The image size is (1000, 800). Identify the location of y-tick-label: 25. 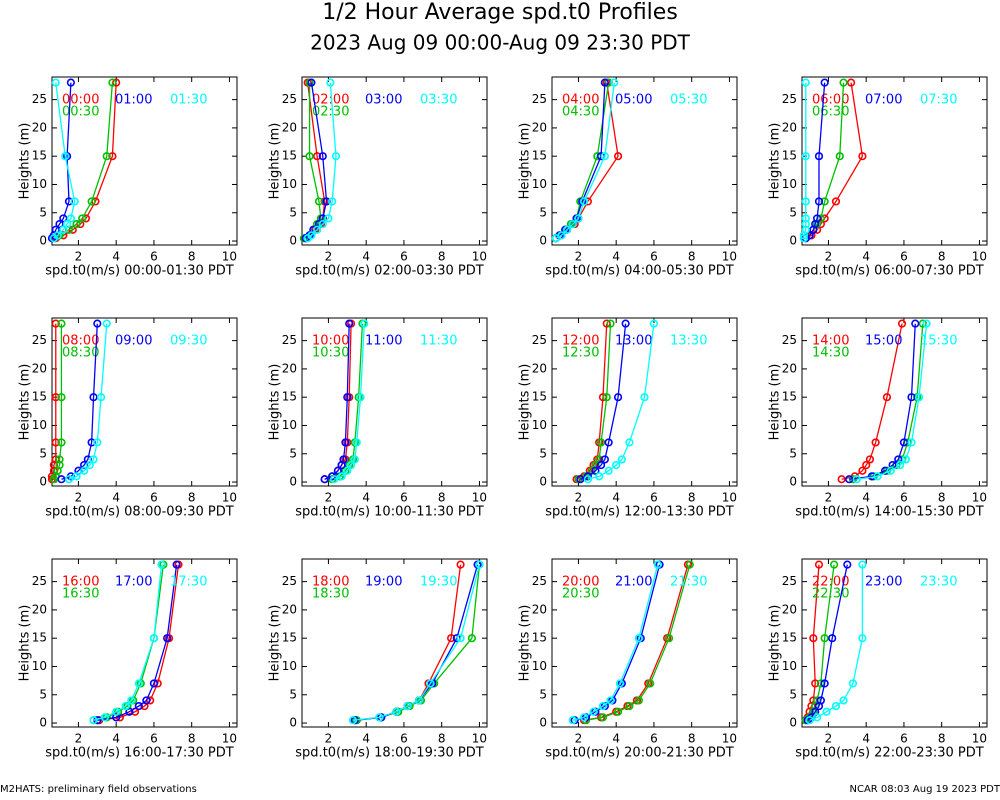
(289, 581).